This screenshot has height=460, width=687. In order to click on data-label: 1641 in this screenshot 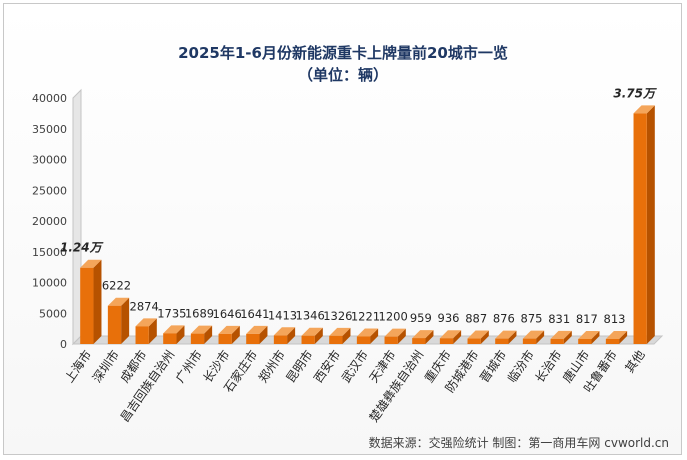, I will do `click(254, 314)`.